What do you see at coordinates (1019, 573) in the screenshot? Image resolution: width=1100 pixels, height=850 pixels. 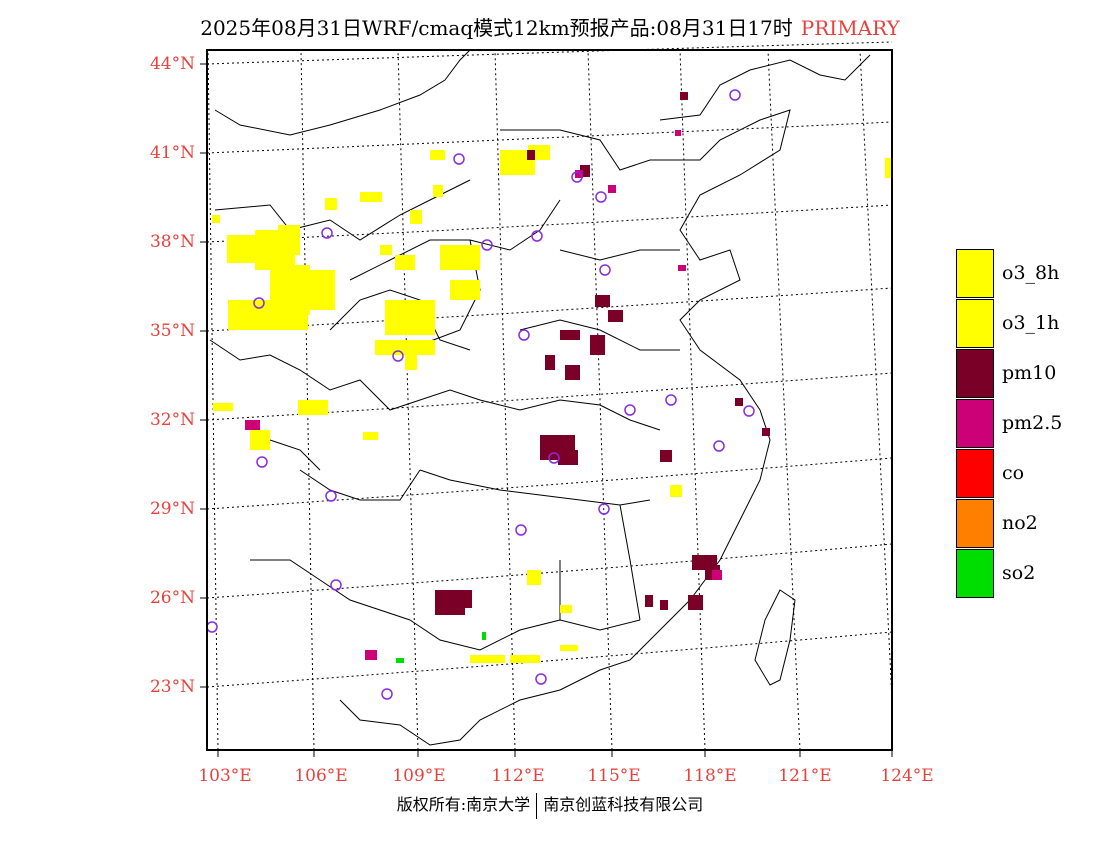 I see `legend-label: so2` at bounding box center [1019, 573].